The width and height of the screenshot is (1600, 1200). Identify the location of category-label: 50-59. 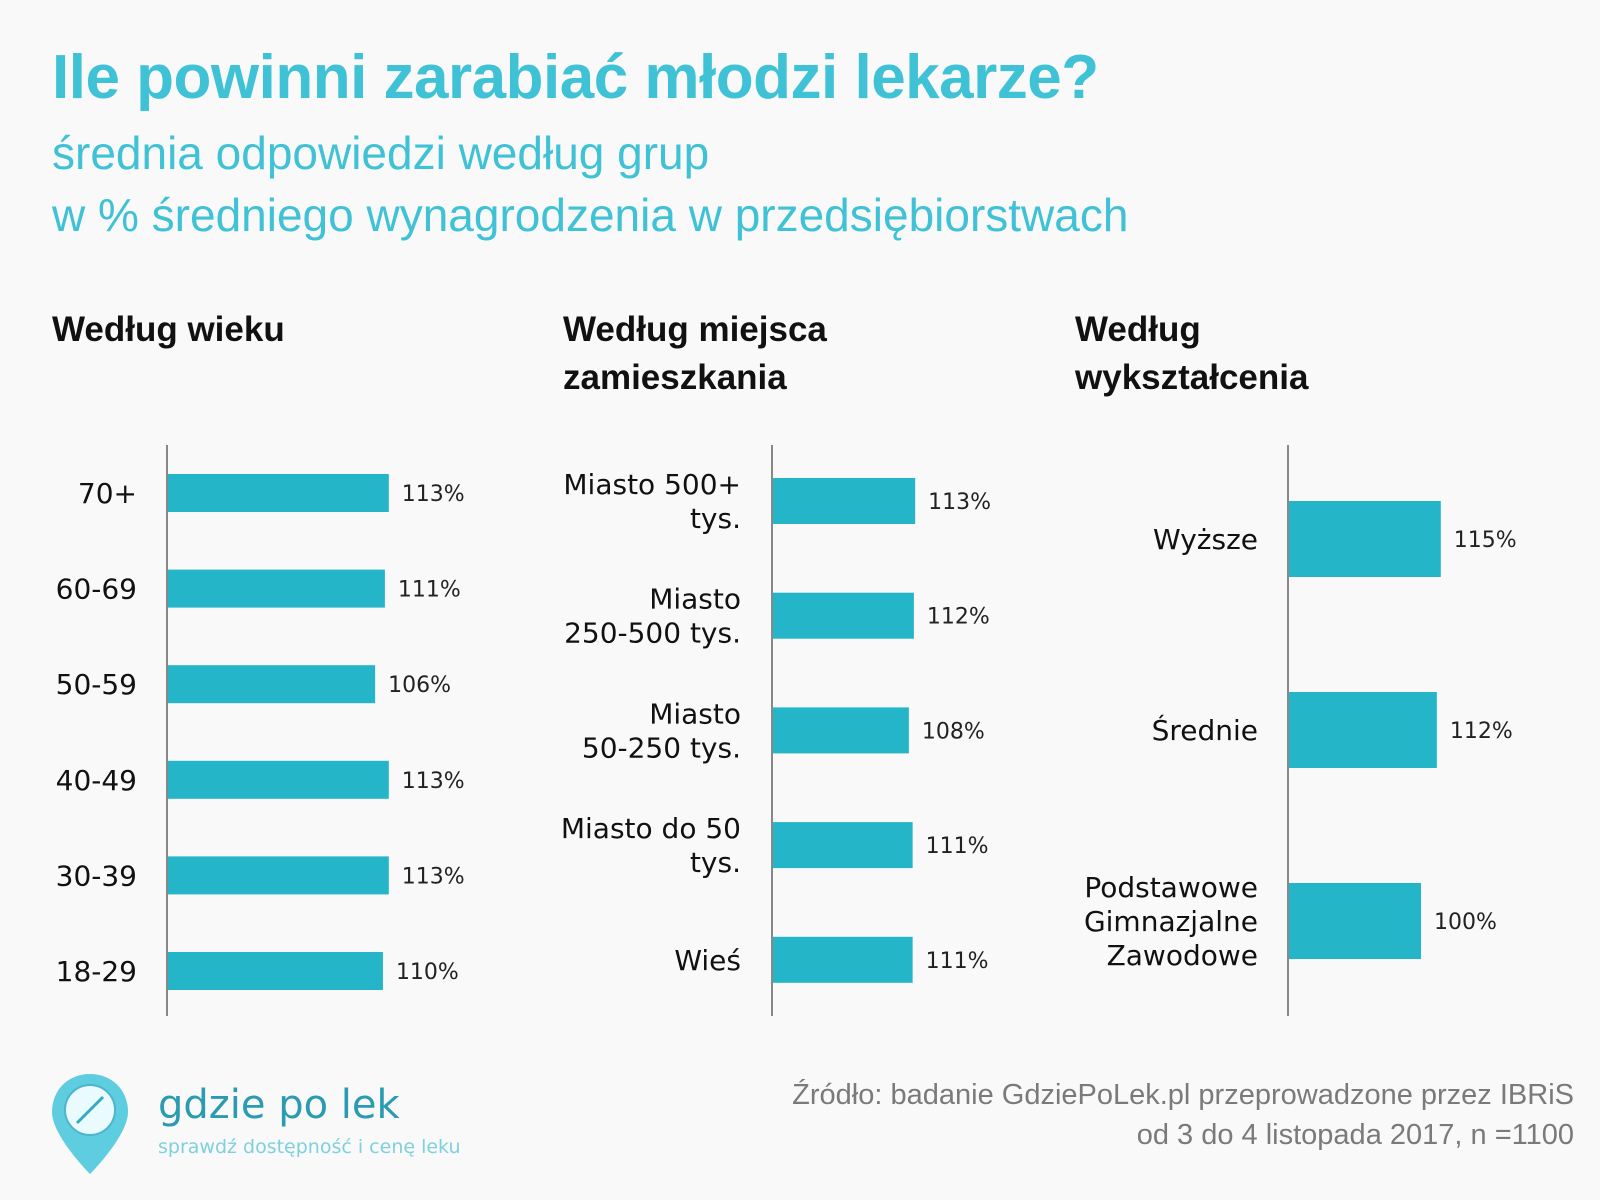
(96, 684).